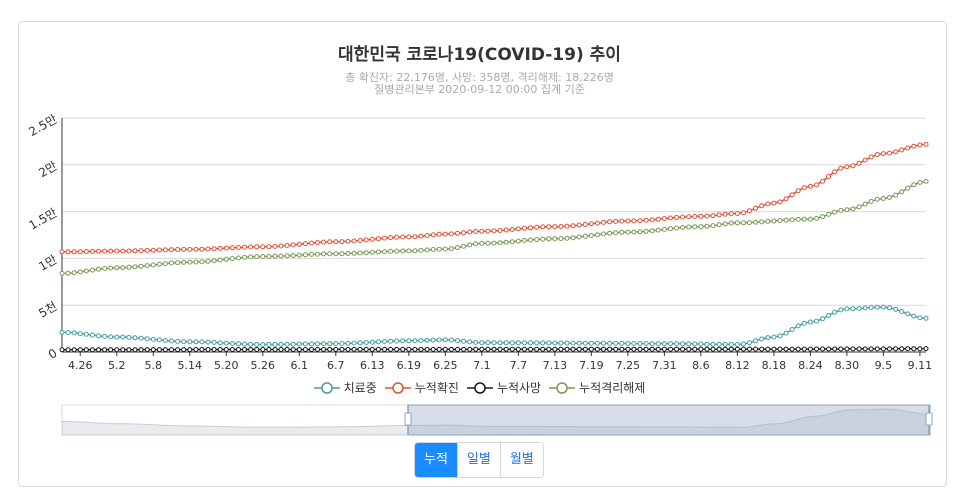  Describe the element at coordinates (664, 365) in the screenshot. I see `x-tick-label: 7.31` at that location.